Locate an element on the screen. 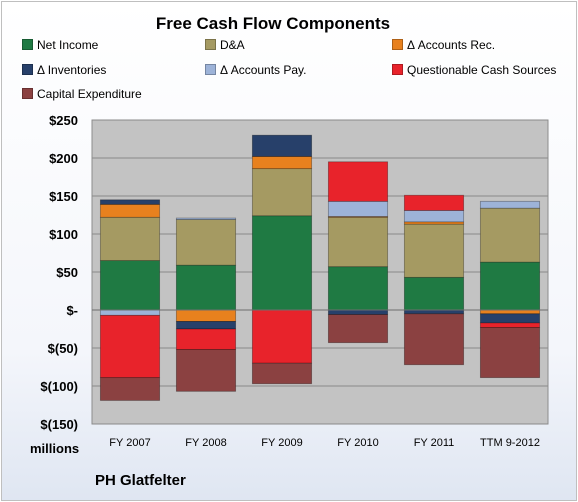  y-tick-label: $50 is located at coordinates (67, 272).